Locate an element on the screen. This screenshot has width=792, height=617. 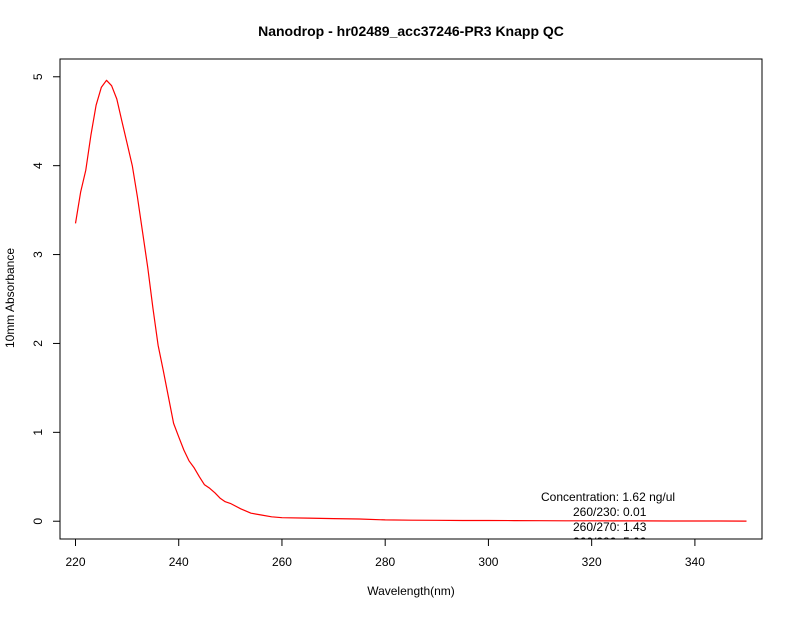
x-tick-label: 320 is located at coordinates (592, 562).